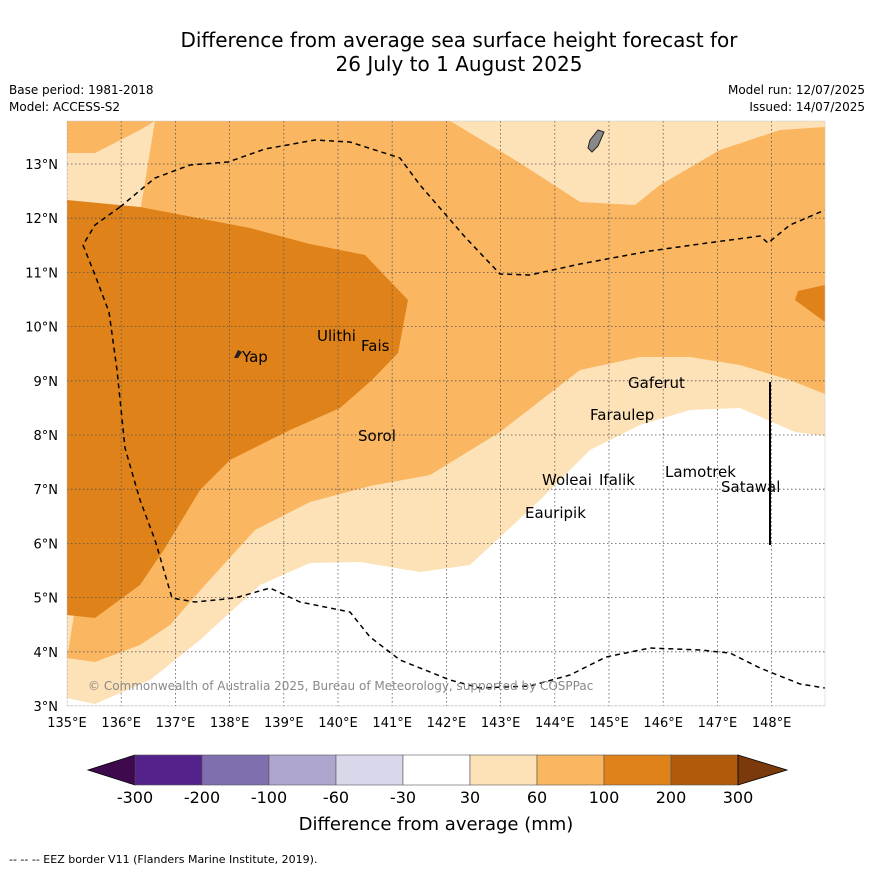 This screenshot has width=873, height=873. What do you see at coordinates (67, 723) in the screenshot?
I see `lon-tick-label: 135°E` at bounding box center [67, 723].